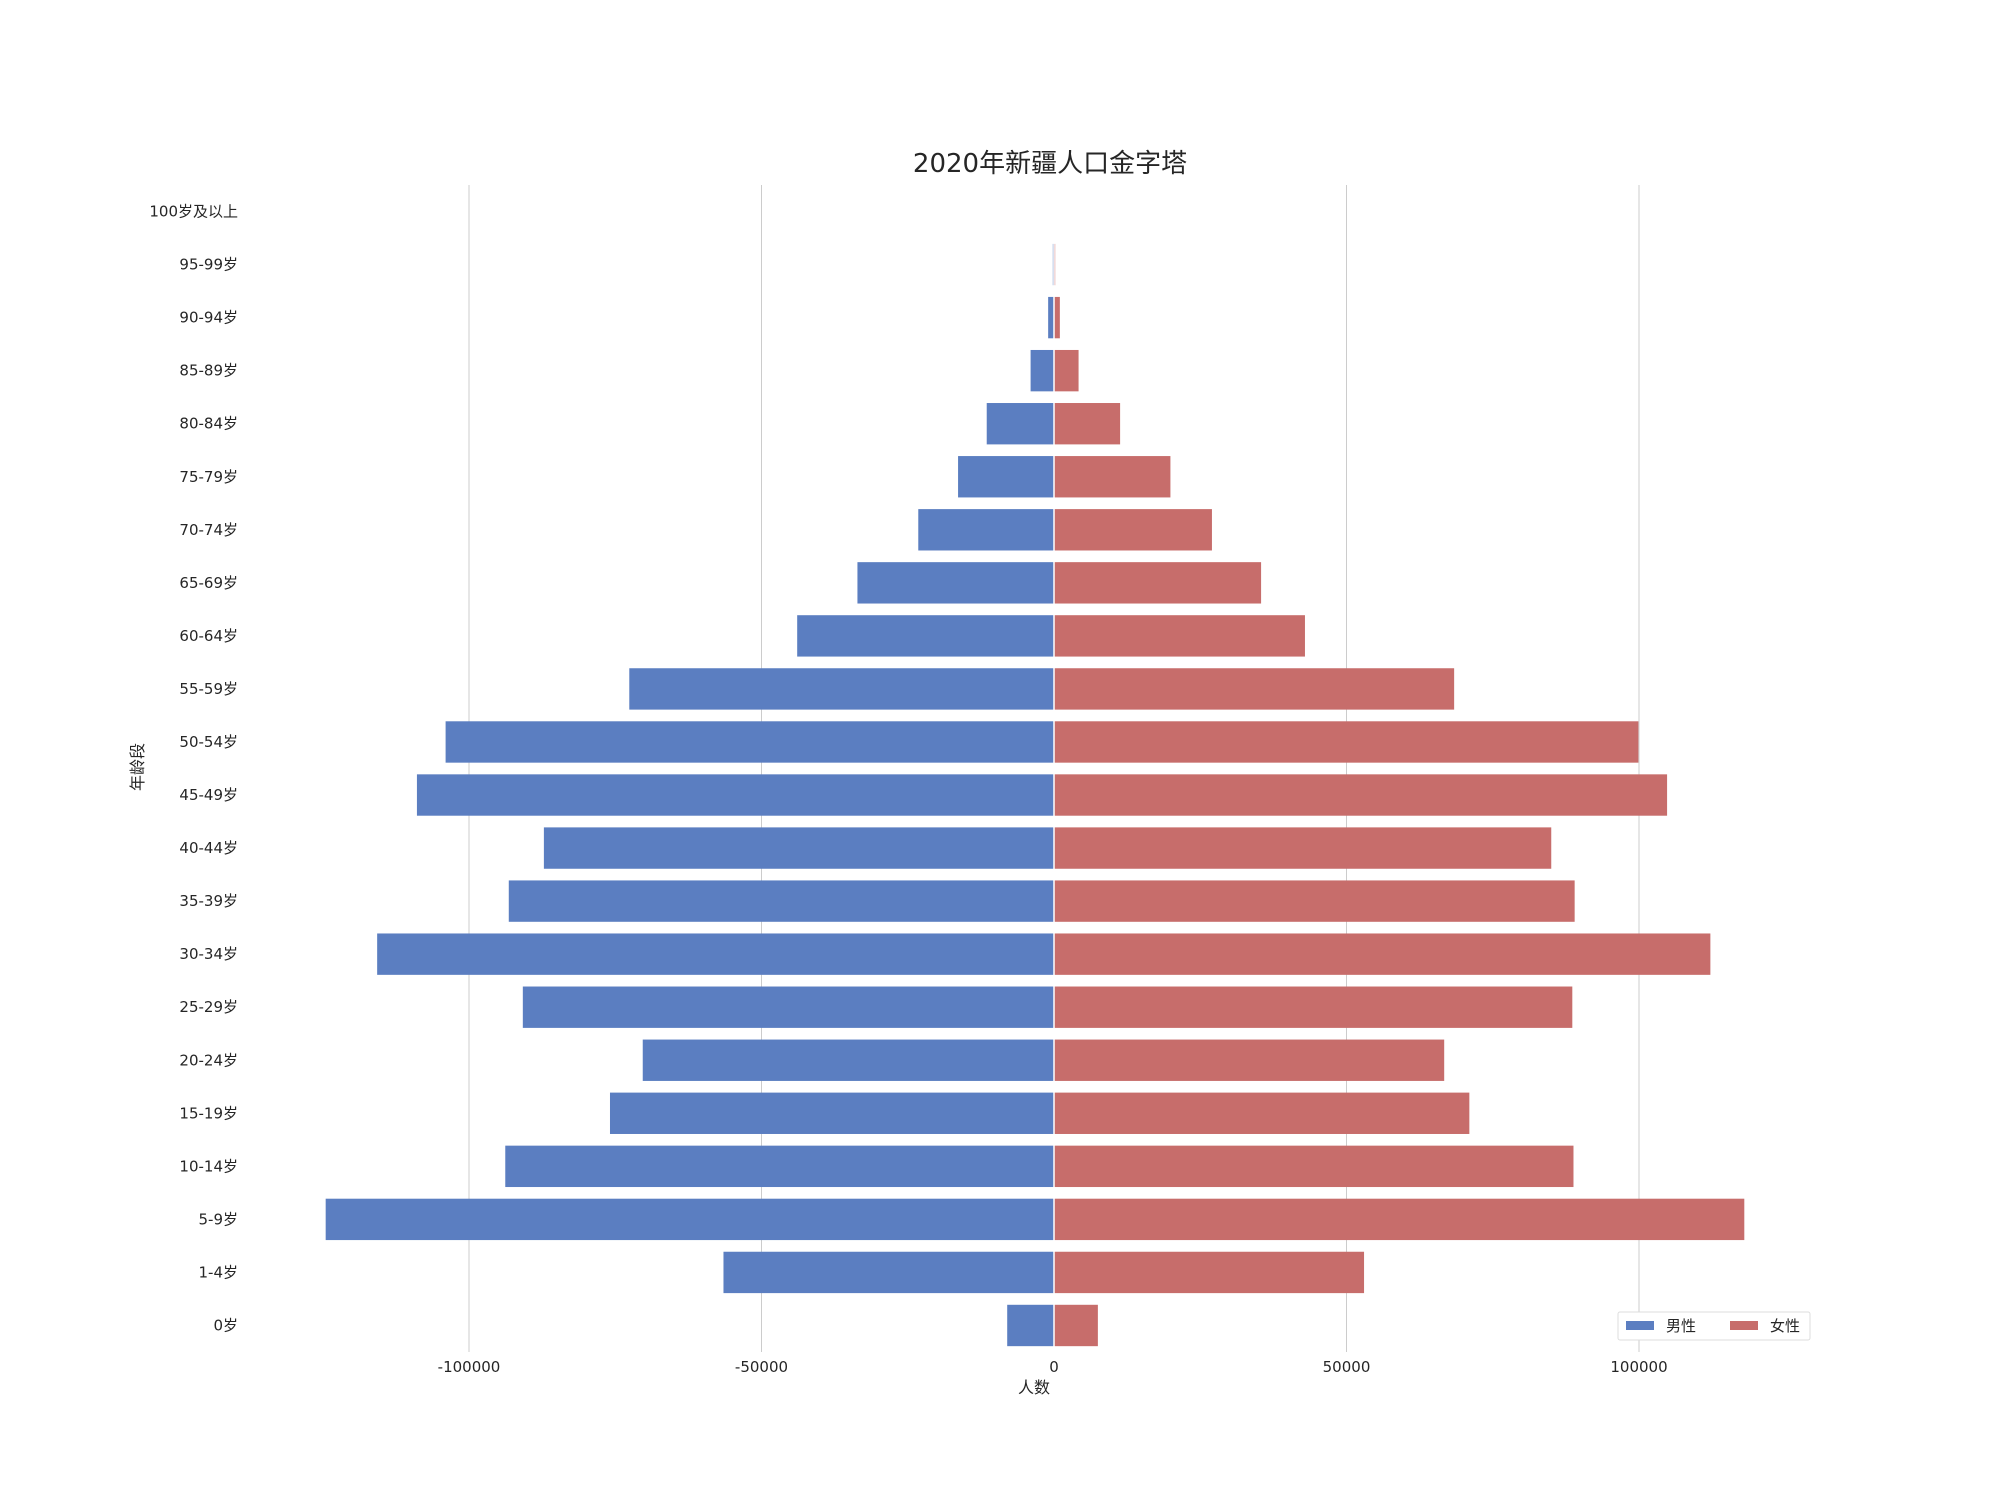 The image size is (2000, 1500). I want to click on y-tick-label: 0岁, so click(225, 1325).